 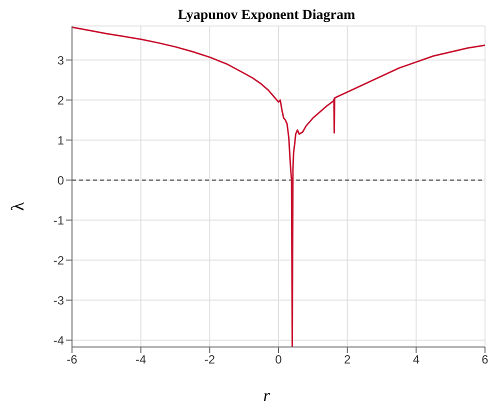 What do you see at coordinates (58, 220) in the screenshot?
I see `y-tick-label: -1` at bounding box center [58, 220].